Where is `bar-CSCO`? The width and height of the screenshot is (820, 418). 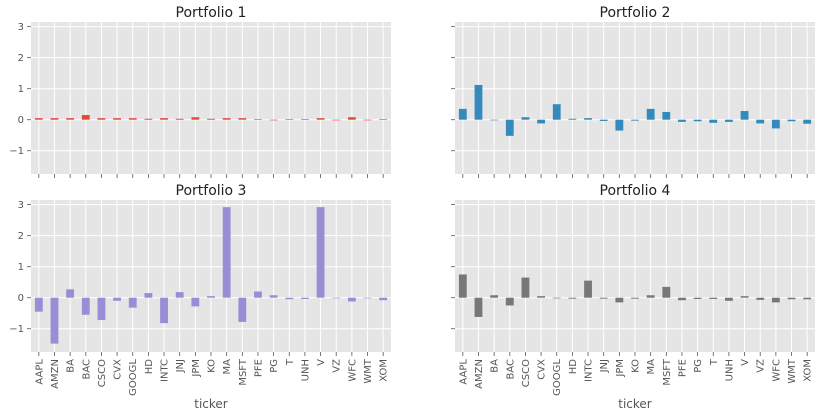 bar-CSCO is located at coordinates (101, 309).